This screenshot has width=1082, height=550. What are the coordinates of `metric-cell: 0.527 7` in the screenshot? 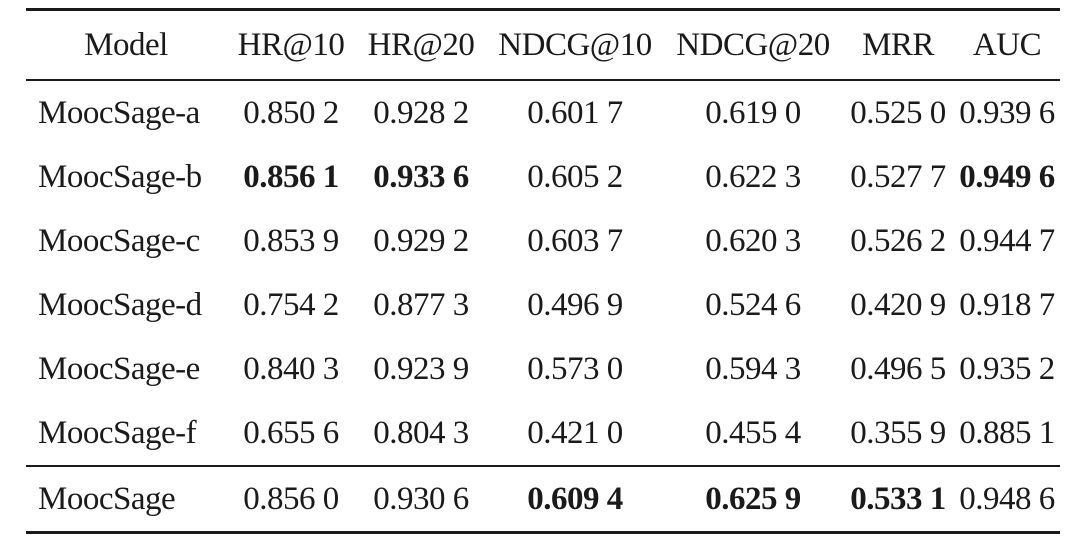 It's located at (898, 176).